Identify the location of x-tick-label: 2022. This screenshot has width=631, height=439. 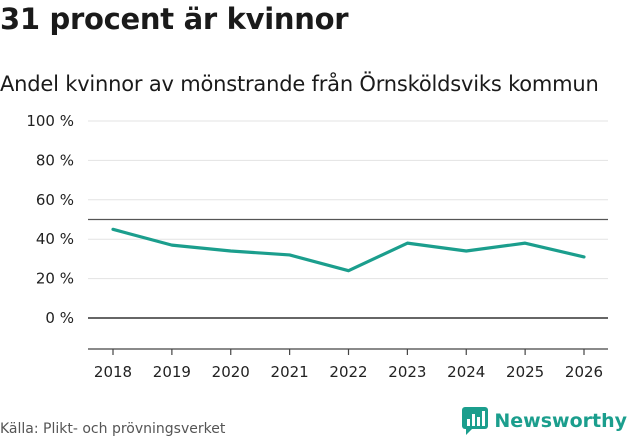
(348, 372).